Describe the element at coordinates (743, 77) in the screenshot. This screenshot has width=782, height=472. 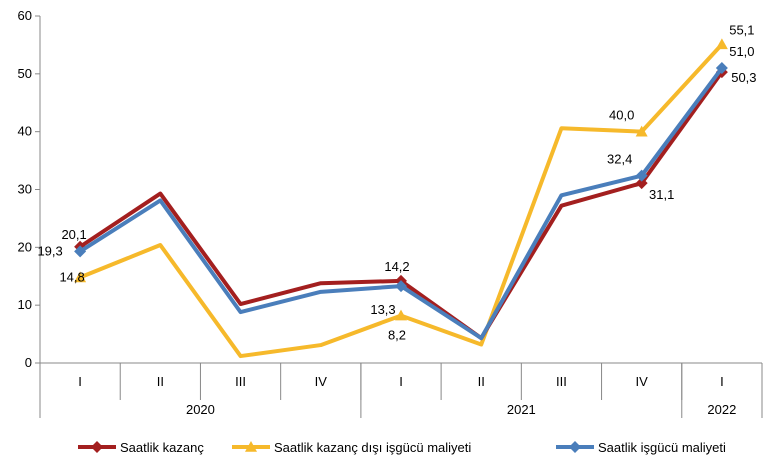
I see `data-label: 50,3` at that location.